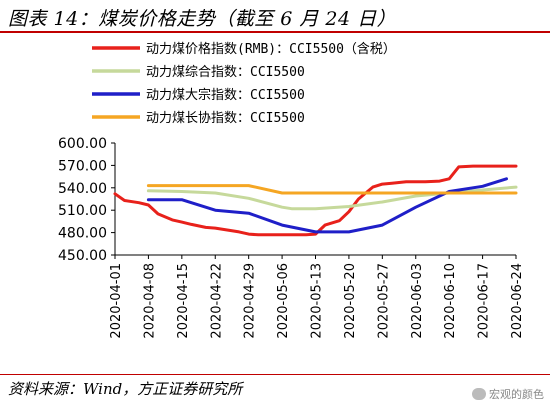  Describe the element at coordinates (450, 301) in the screenshot. I see `x-tick-label: 2020-06-10` at that location.